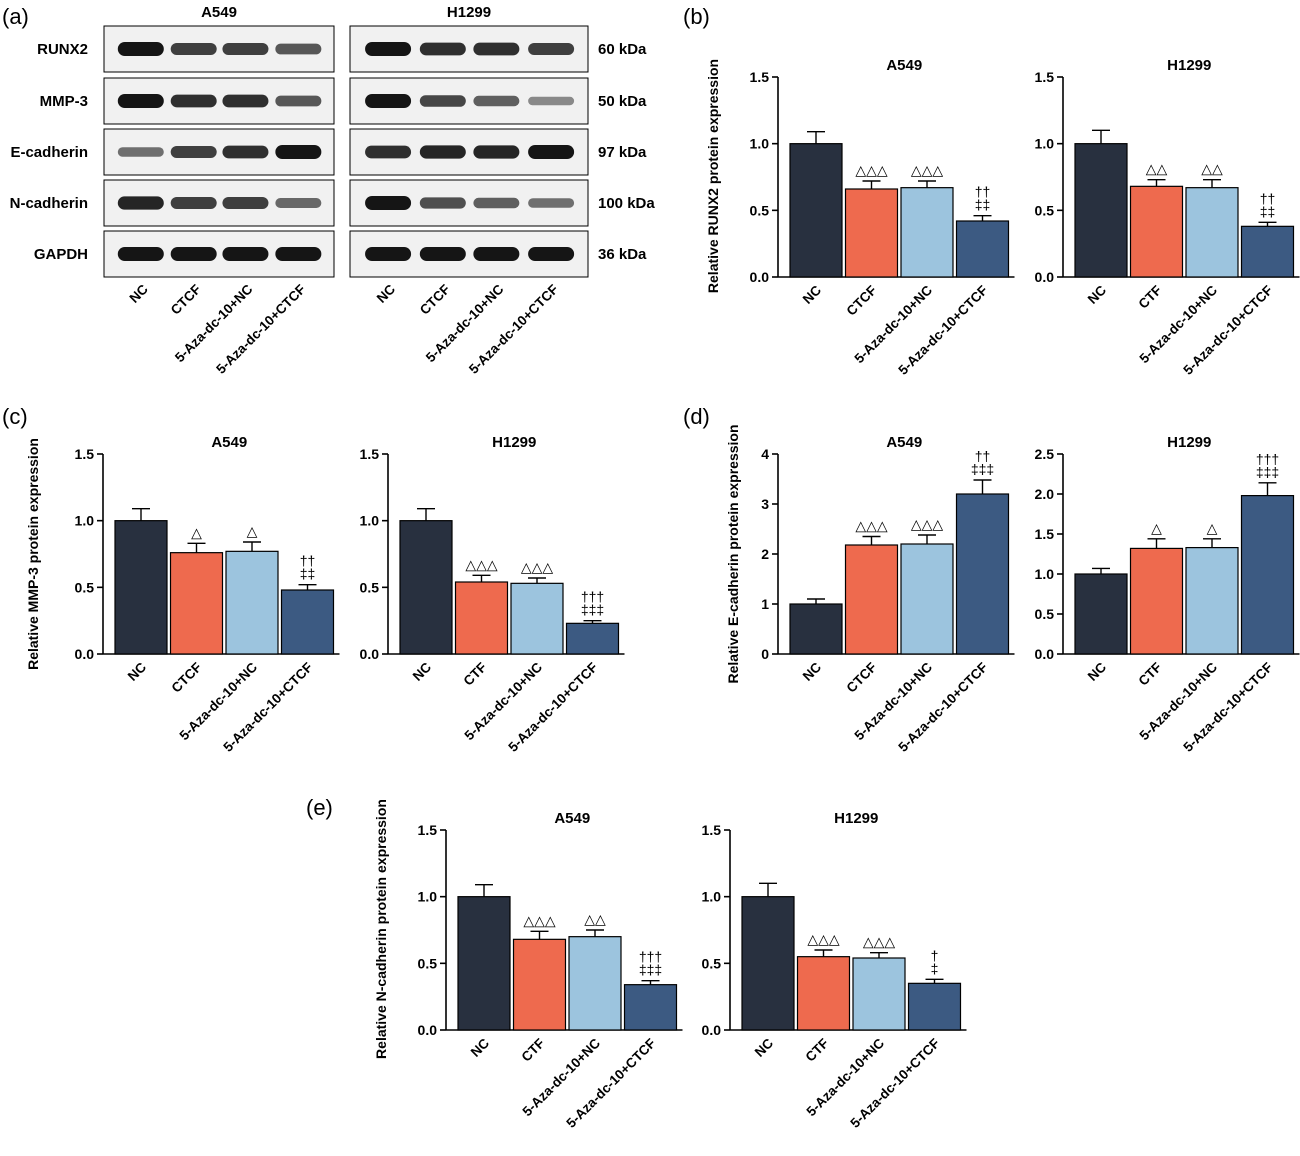 This screenshot has height=1156, width=1300. Describe the element at coordinates (435, 300) in the screenshot. I see `lane-label: CTCF` at that location.